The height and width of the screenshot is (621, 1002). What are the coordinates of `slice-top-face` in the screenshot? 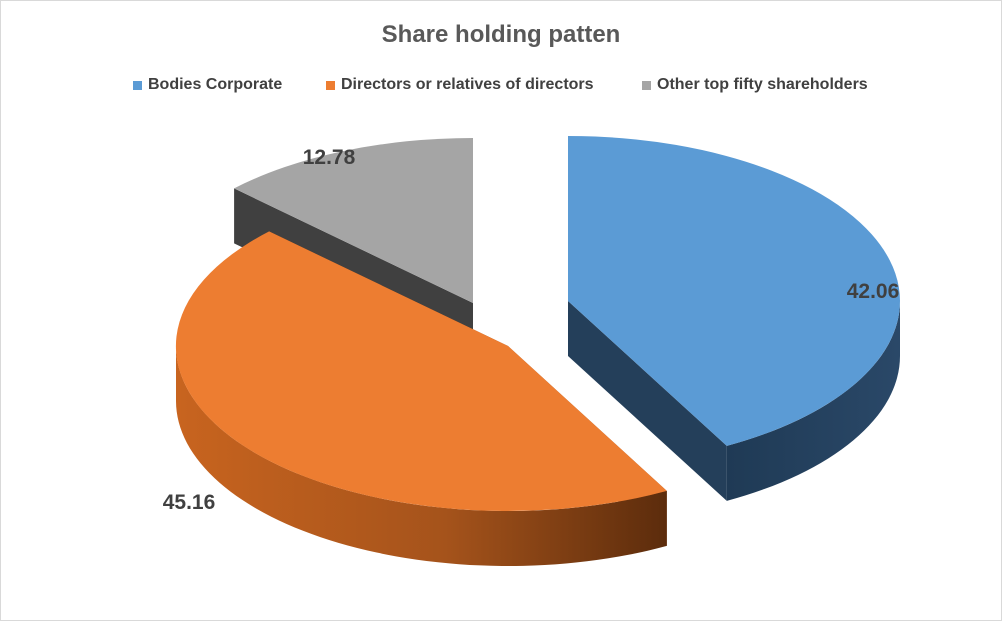 It's located at (353, 220).